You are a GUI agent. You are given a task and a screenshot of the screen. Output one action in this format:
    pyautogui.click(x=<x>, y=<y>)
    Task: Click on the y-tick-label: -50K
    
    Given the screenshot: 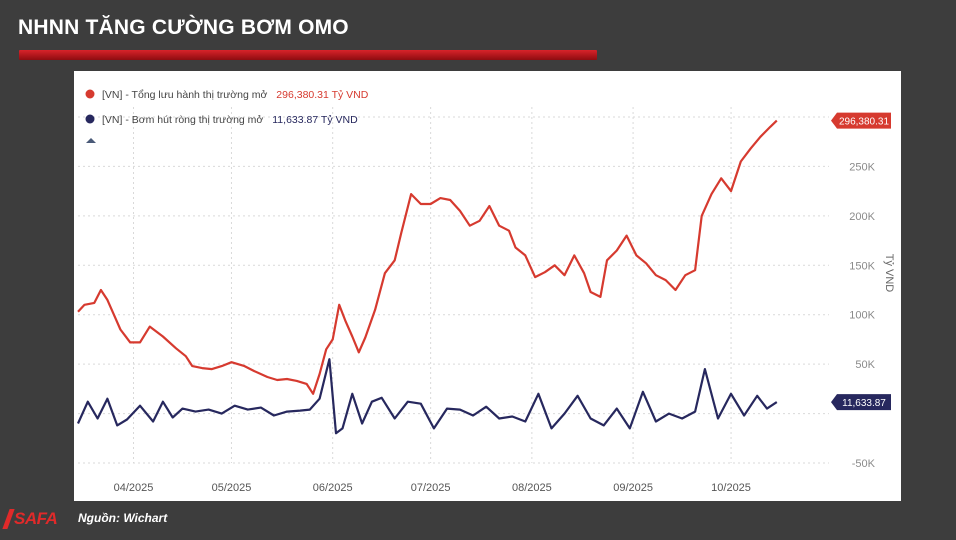 What is the action you would take?
    pyautogui.click(x=864, y=464)
    